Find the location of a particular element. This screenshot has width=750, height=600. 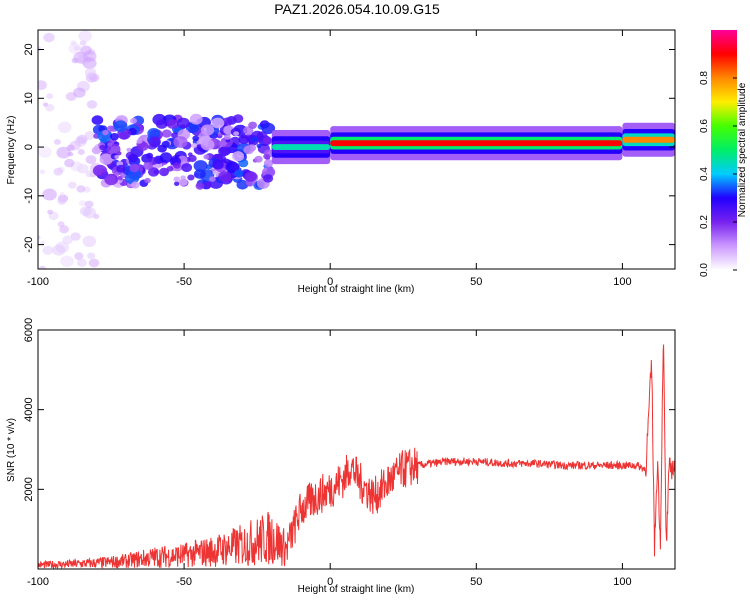

colorbar-tick-label: 0.6 is located at coordinates (704, 126).